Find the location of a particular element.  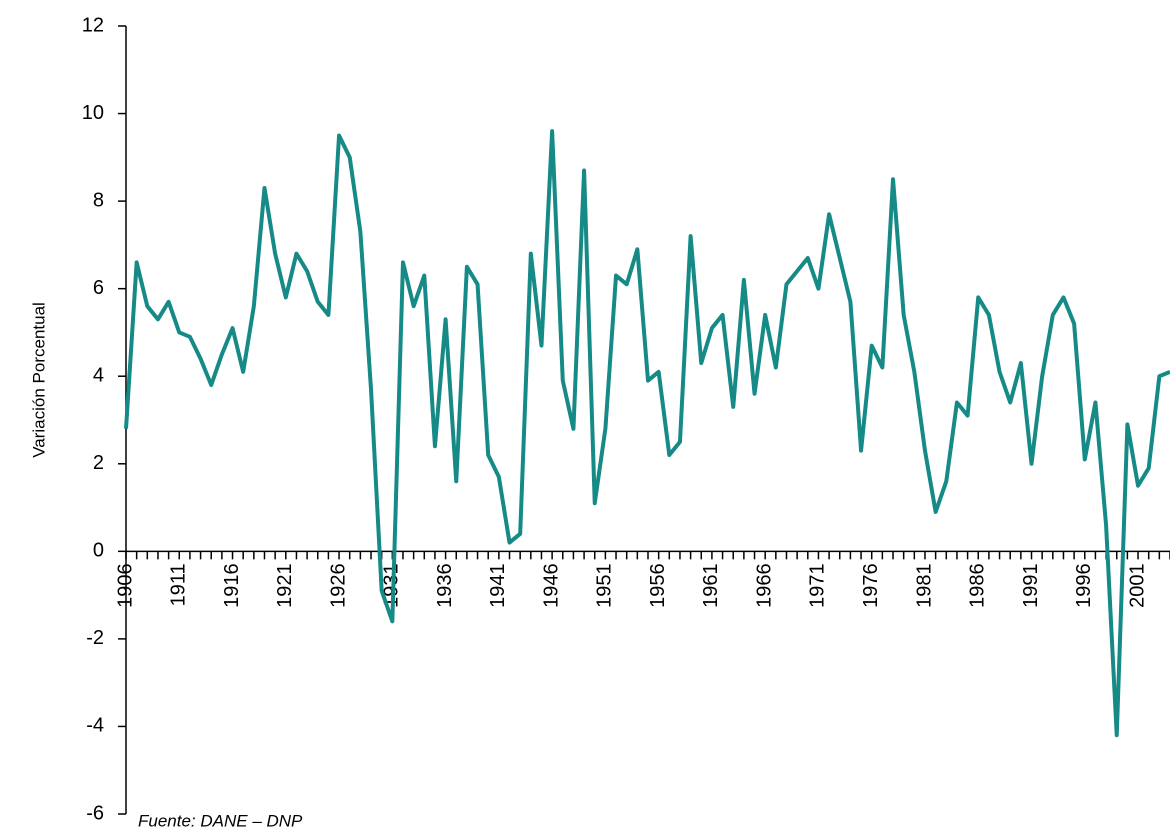

y-axis-label: Variación Porcentual is located at coordinates (38, 380).